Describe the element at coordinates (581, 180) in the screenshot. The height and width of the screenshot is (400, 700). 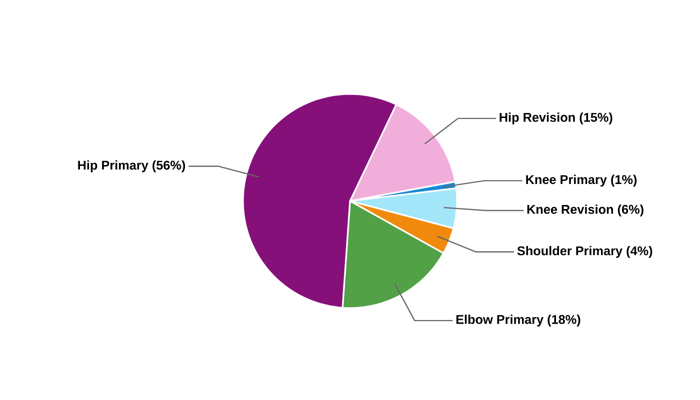
I see `slice-label: Knee Primary (1%)` at that location.